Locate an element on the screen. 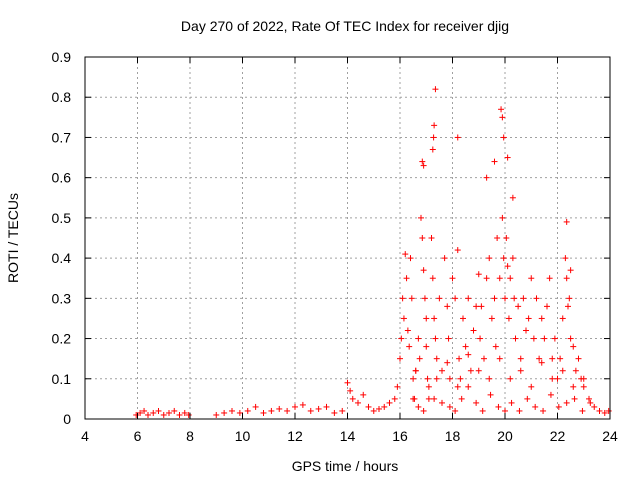  x-axis-label: GPS time / hours is located at coordinates (345, 466).